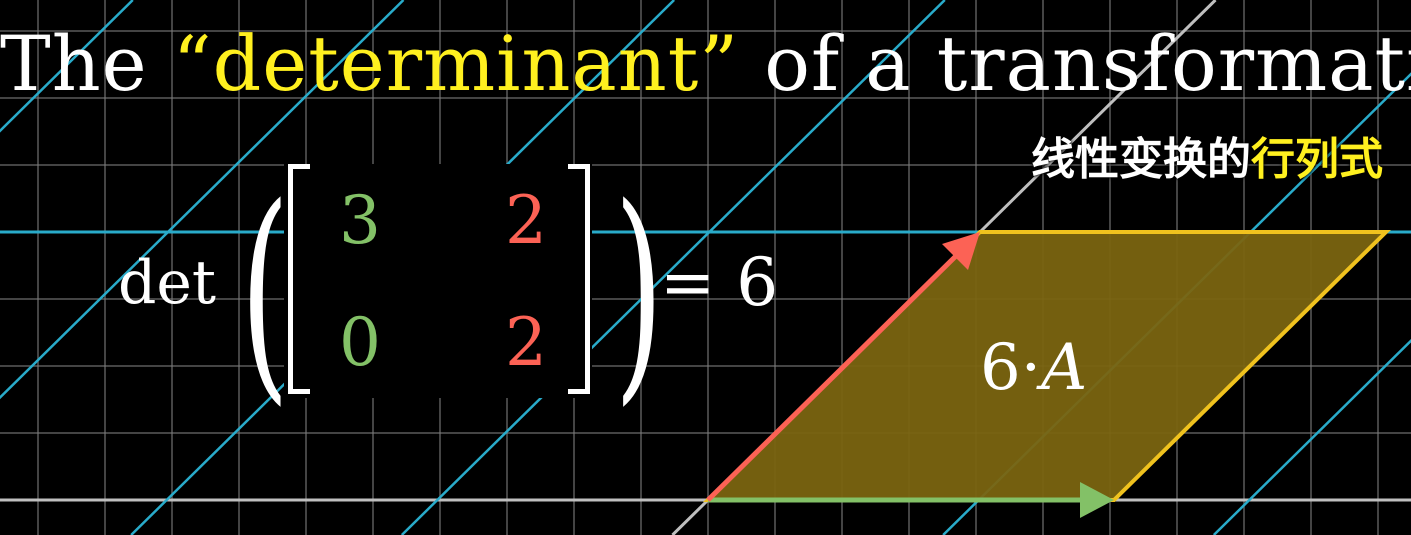 The height and width of the screenshot is (535, 1411). I want to click on subtitle-highlight: 行列式, so click(1317, 159).